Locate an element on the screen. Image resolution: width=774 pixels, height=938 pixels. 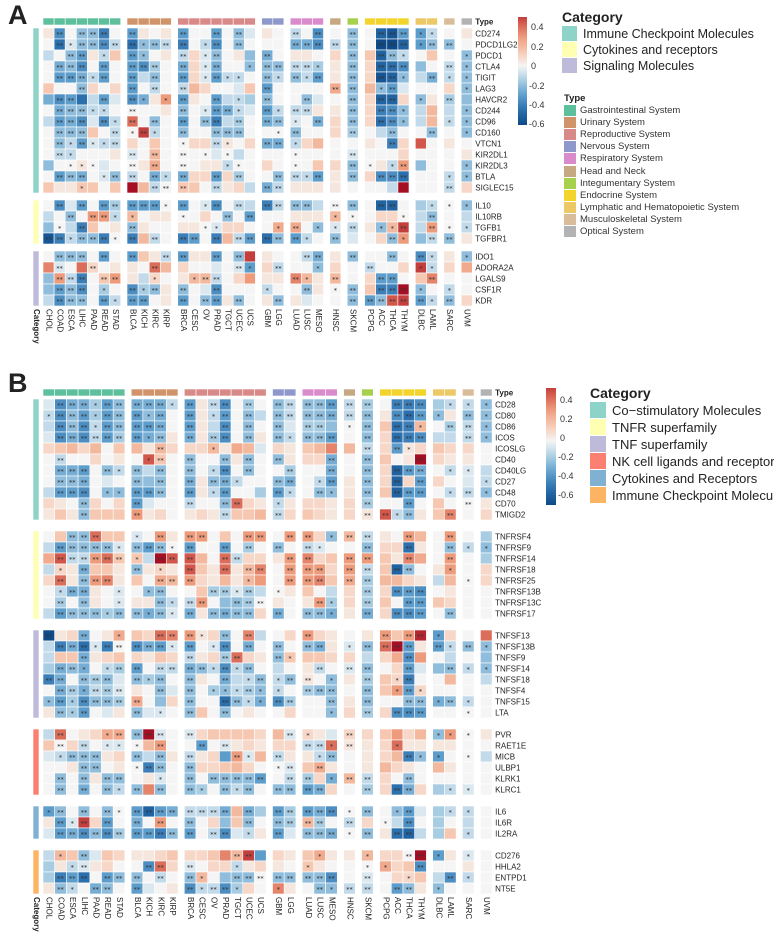
column-label: TGCT is located at coordinates (237, 908).